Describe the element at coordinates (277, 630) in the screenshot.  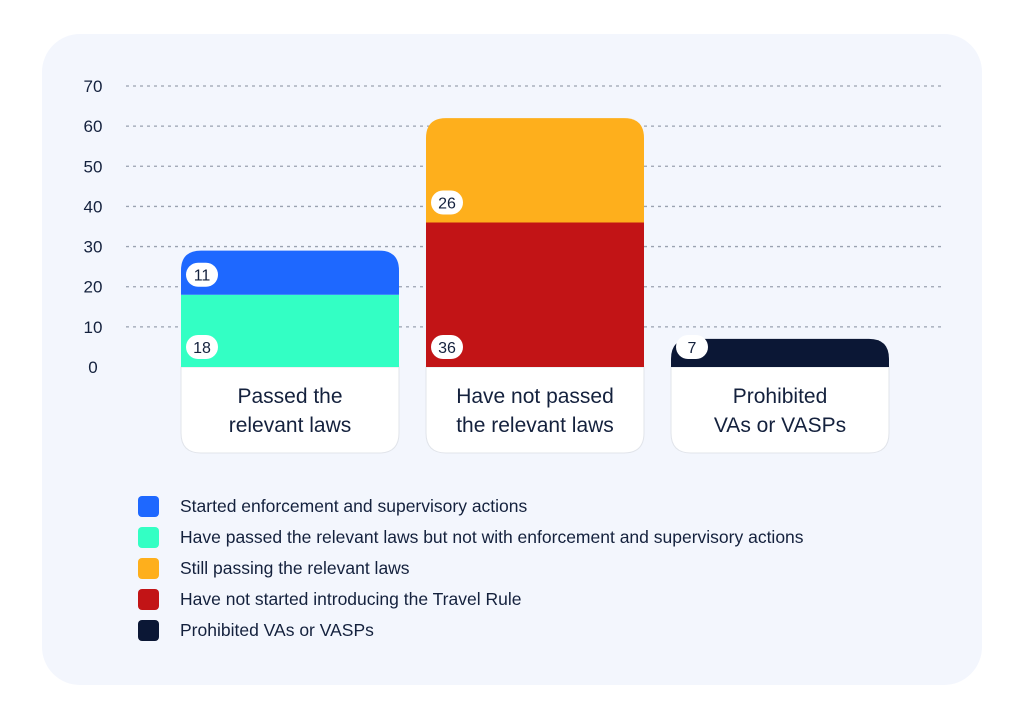
I see `legend-label: Prohibited VAs or VASPs` at that location.